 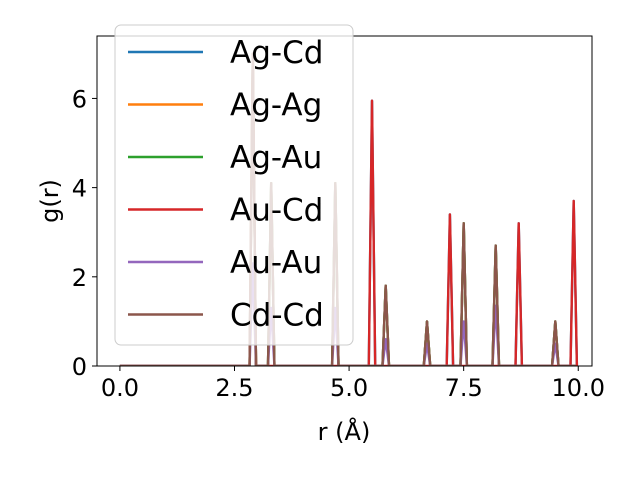 I want to click on y-tick-label: 0, so click(x=79, y=367).